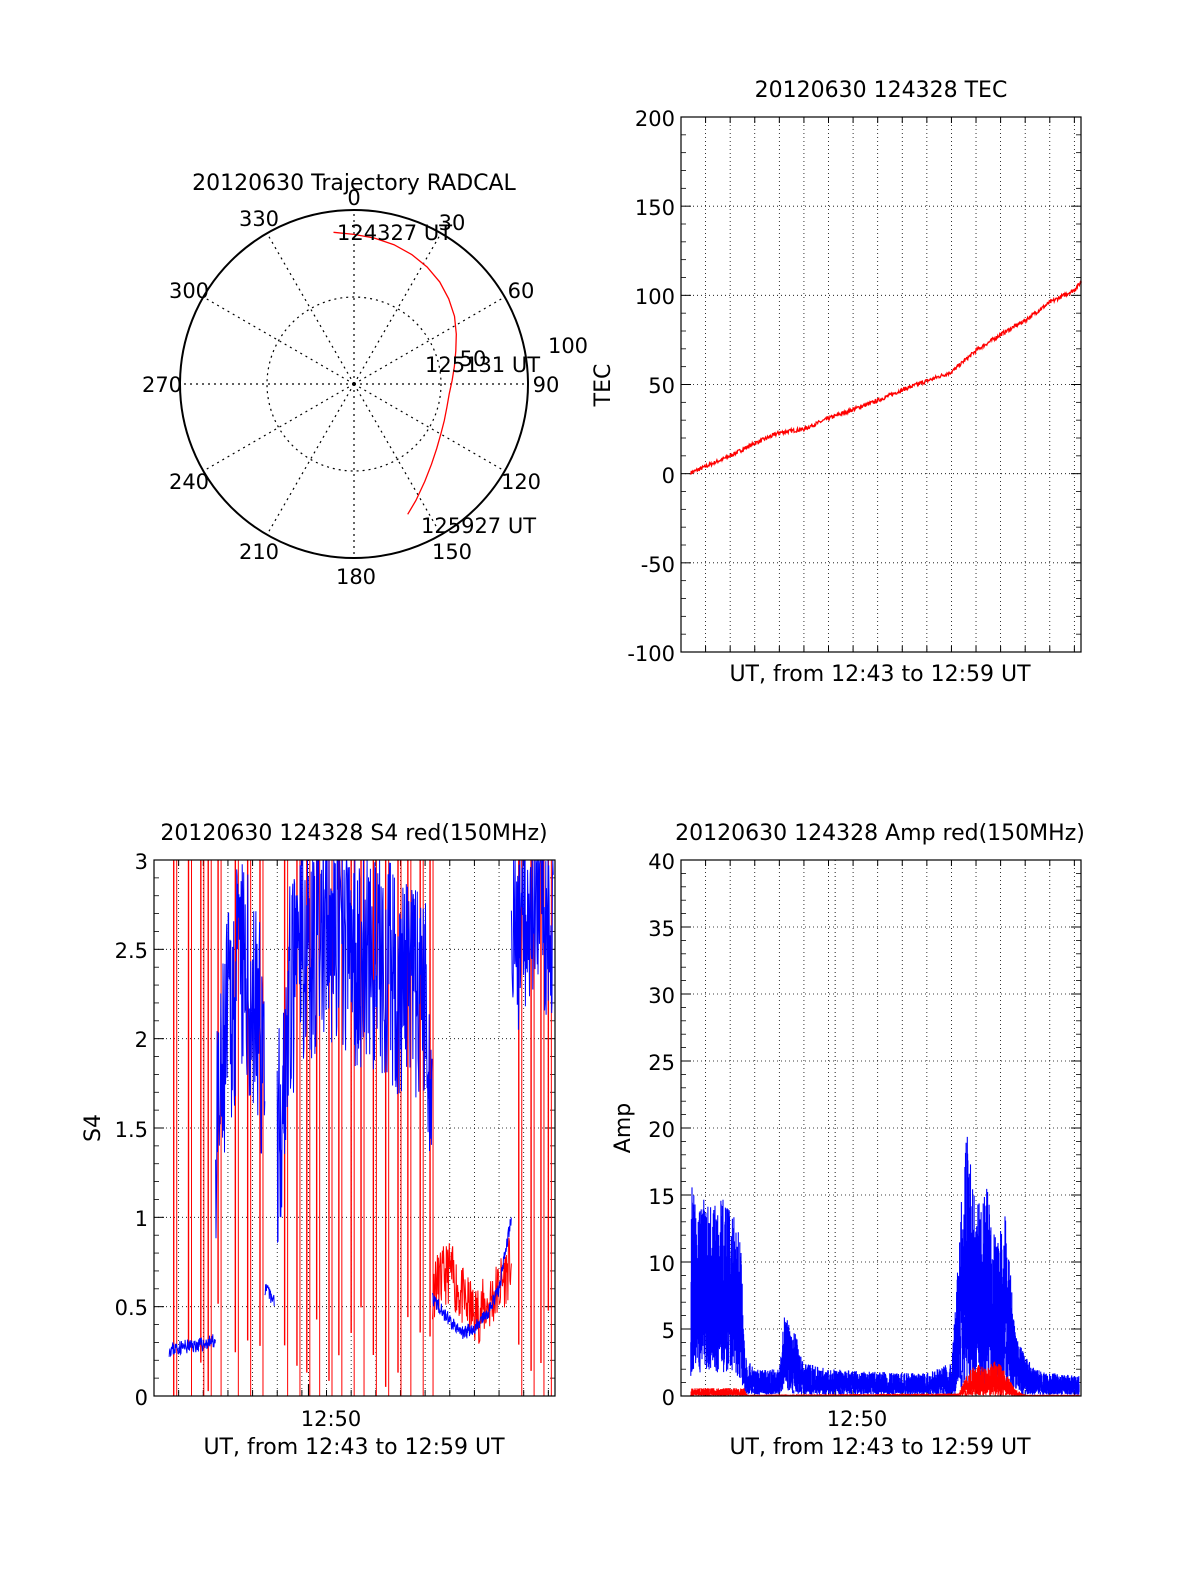 This screenshot has height=1575, width=1200. What do you see at coordinates (568, 346) in the screenshot?
I see `radius-label-100: 100` at bounding box center [568, 346].